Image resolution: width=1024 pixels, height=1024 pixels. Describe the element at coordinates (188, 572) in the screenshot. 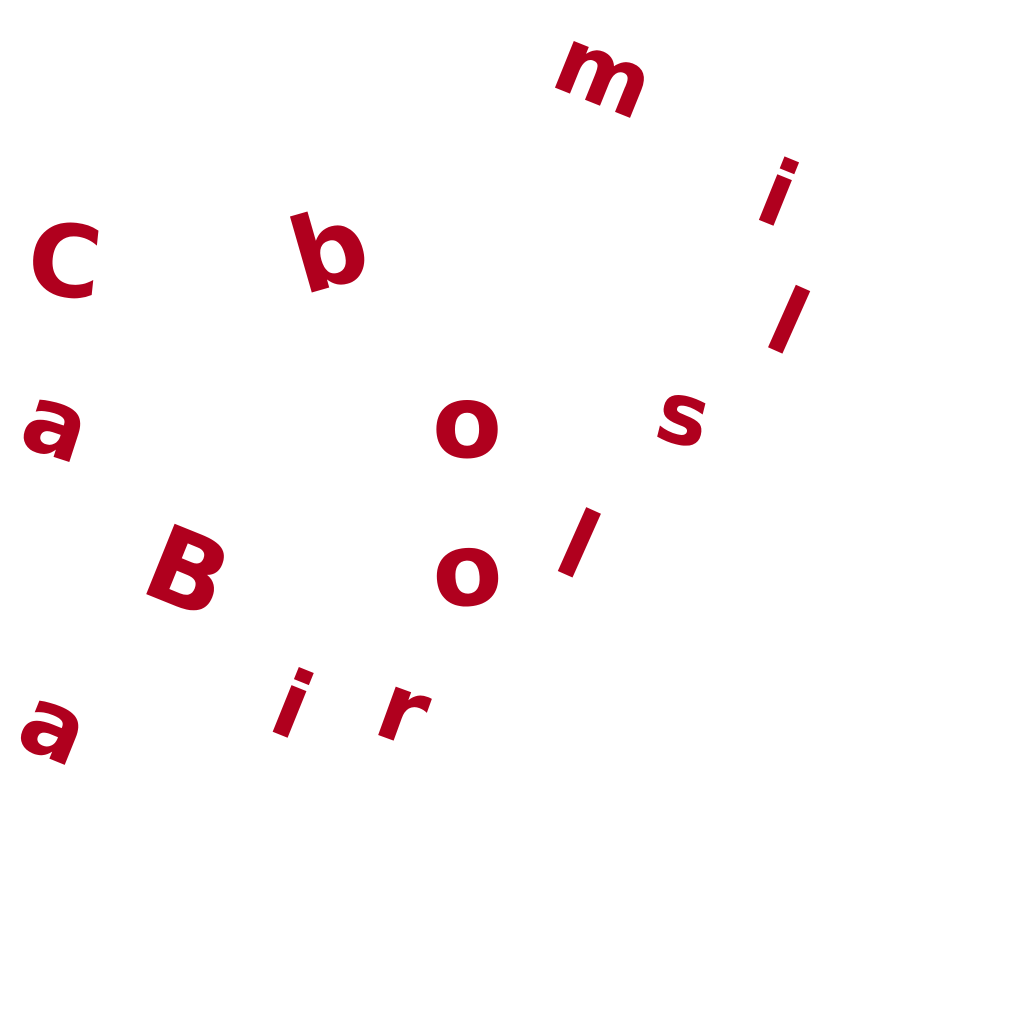

I see `letter-B: B` at that location.